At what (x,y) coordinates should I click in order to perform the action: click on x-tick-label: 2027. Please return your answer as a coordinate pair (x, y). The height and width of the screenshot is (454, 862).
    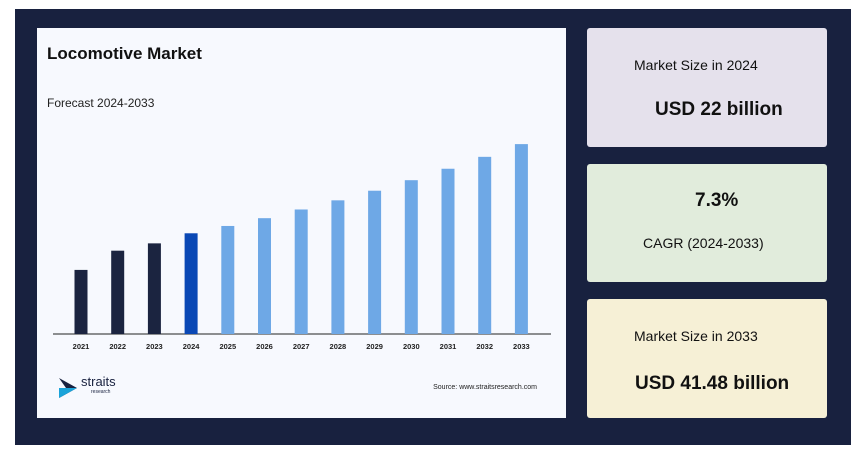
    Looking at the image, I should click on (301, 346).